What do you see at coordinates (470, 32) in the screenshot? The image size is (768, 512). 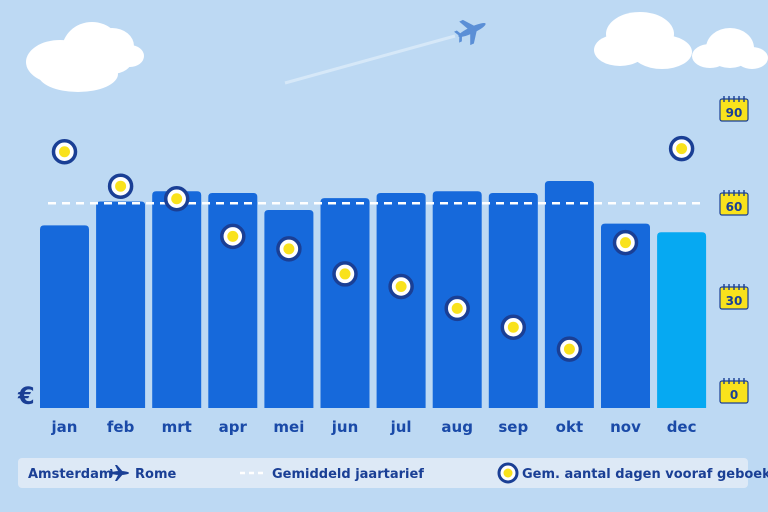 I see `airplane-icon` at bounding box center [470, 32].